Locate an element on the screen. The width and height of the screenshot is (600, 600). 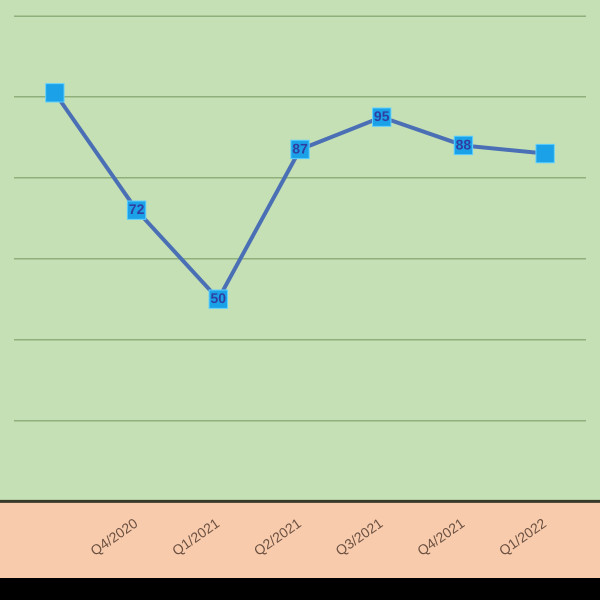
data-label: 88 is located at coordinates (464, 144).